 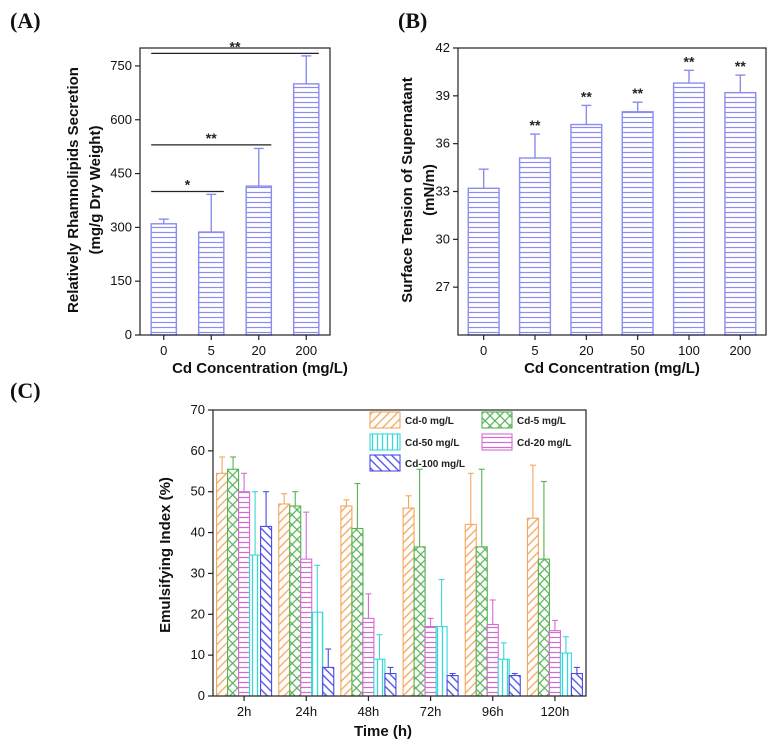 What do you see at coordinates (385, 463) in the screenshot?
I see `legend-swatch-cd100` at bounding box center [385, 463].